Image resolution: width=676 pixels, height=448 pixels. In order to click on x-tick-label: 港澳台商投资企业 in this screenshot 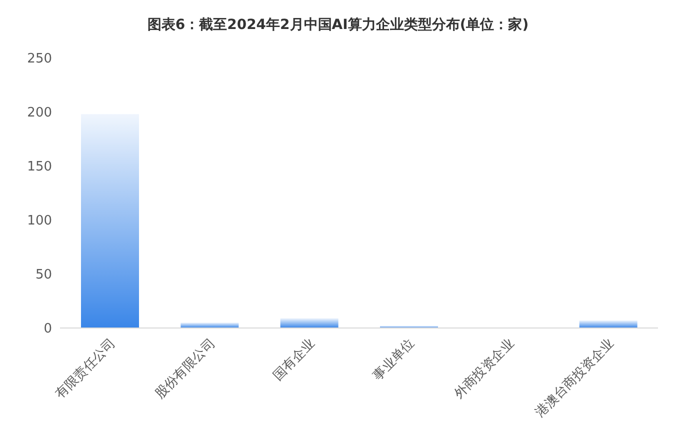, I will do `click(574, 378)`.